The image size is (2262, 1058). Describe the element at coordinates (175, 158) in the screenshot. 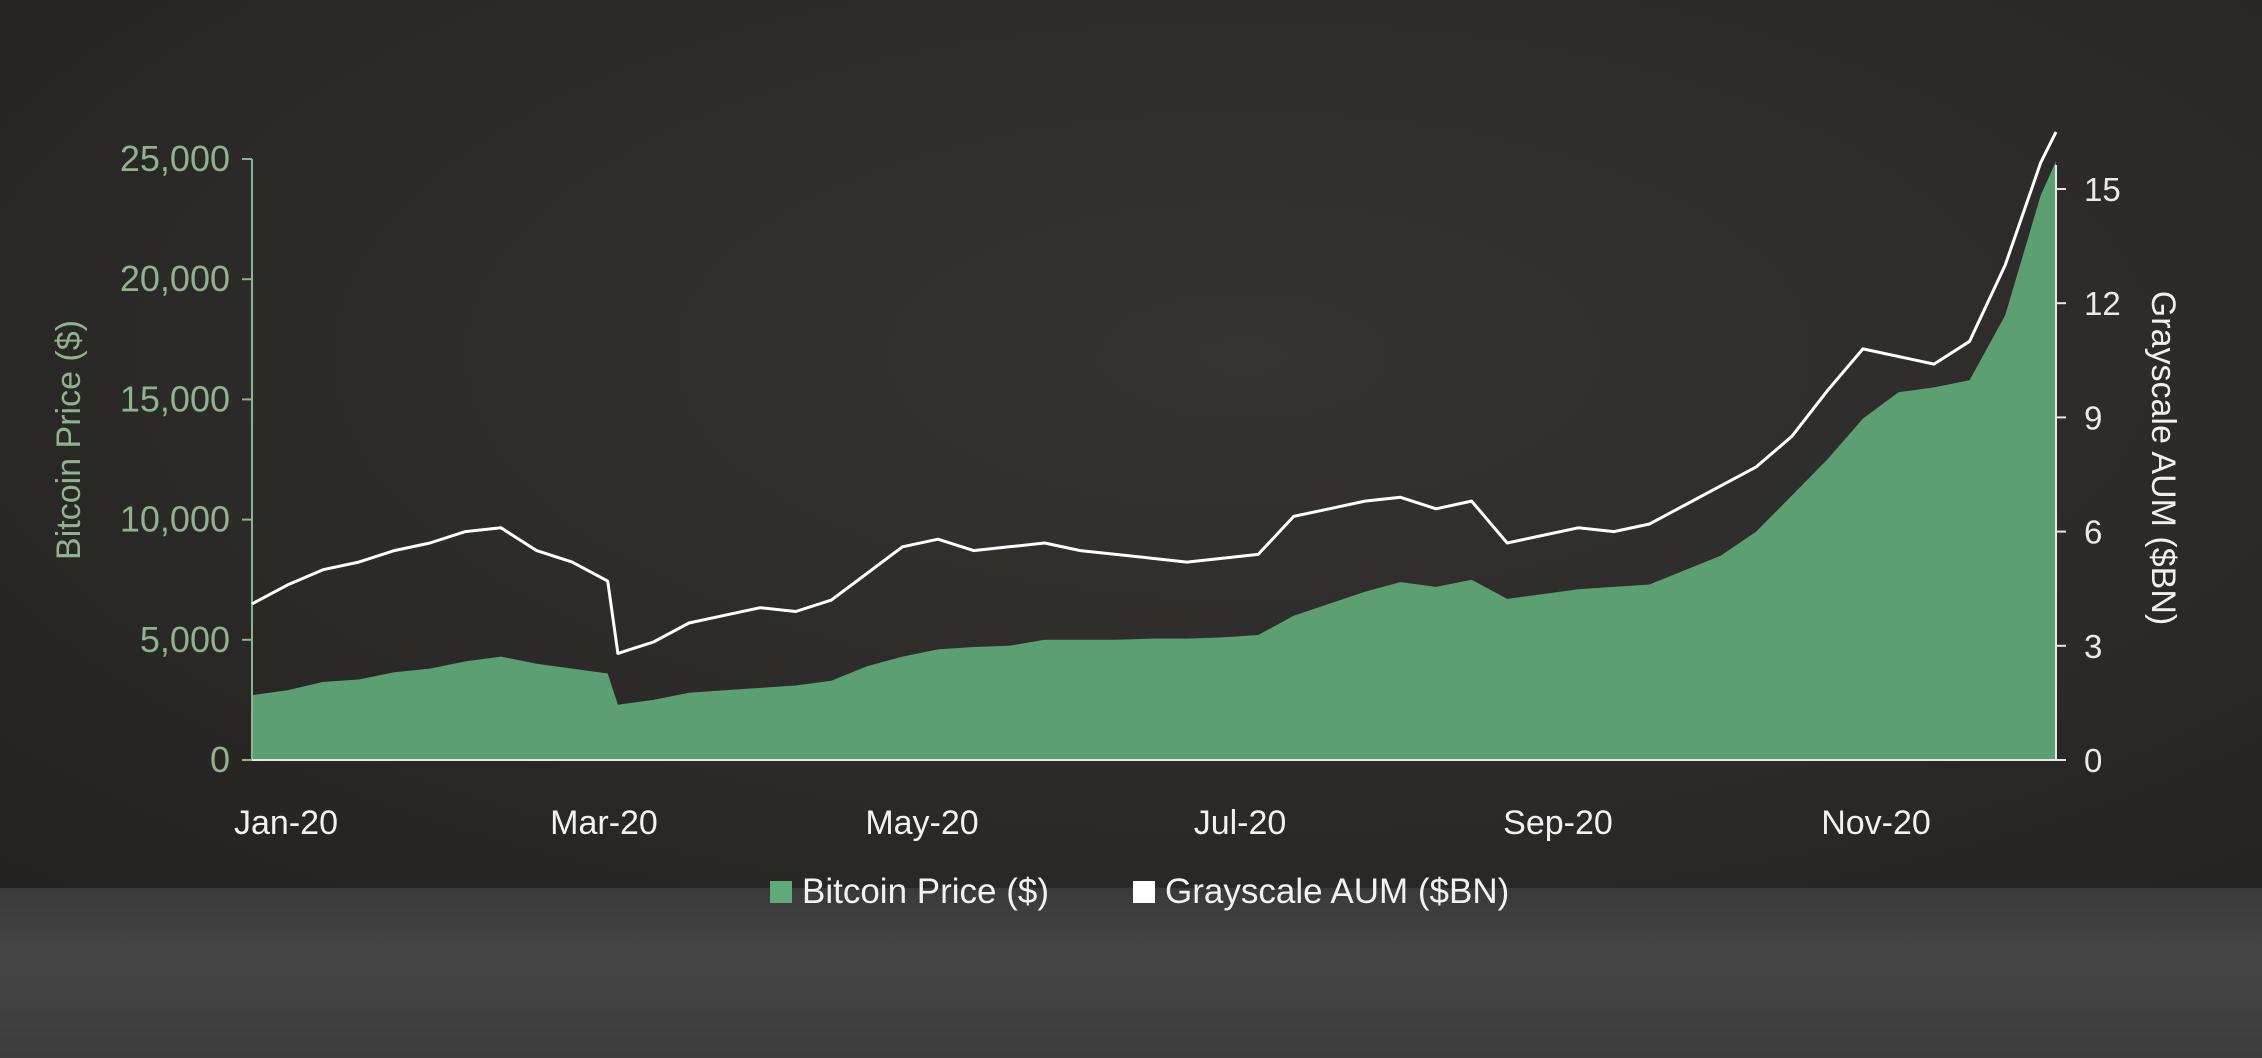

I see `left-tick-label: 25,000` at that location.